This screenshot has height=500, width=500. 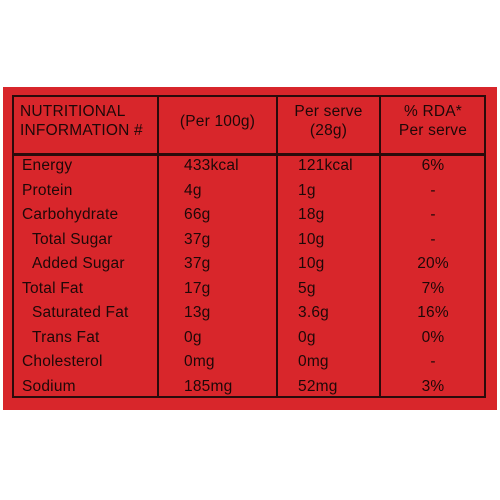 What do you see at coordinates (311, 214) in the screenshot?
I see `per-serve-value: 18g` at bounding box center [311, 214].